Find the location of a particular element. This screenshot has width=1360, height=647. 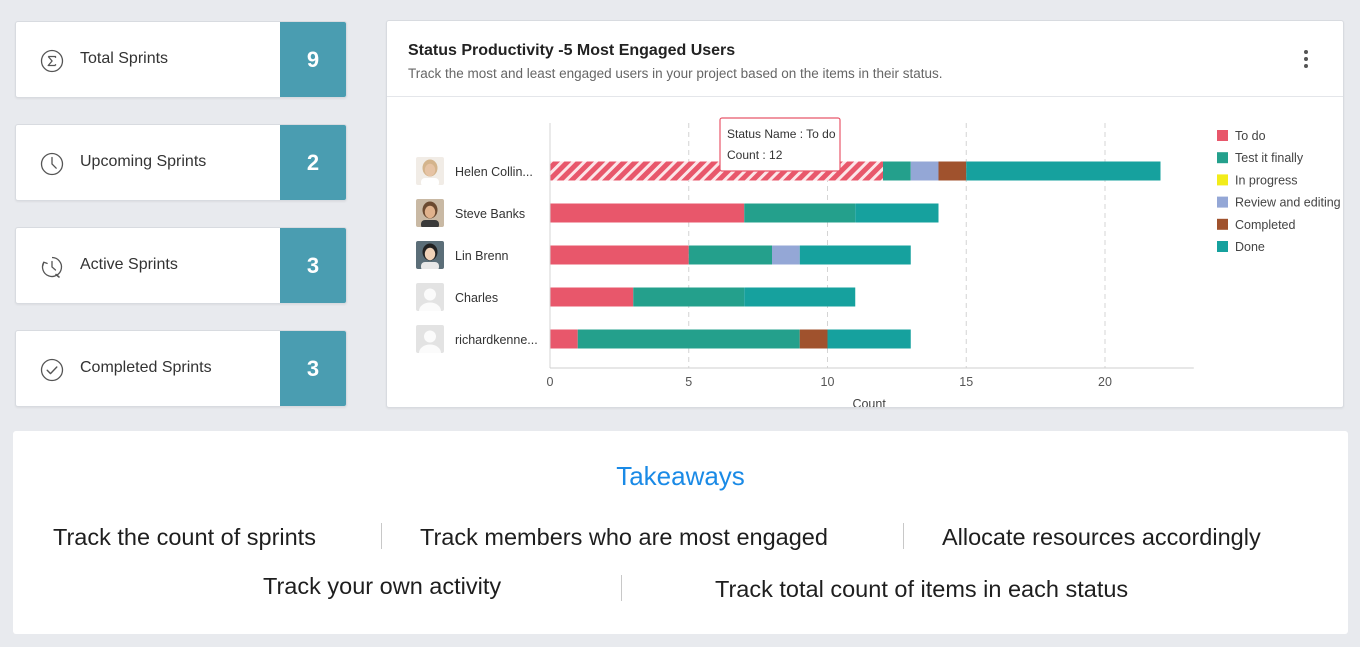

stat-count: 9 is located at coordinates (313, 59).